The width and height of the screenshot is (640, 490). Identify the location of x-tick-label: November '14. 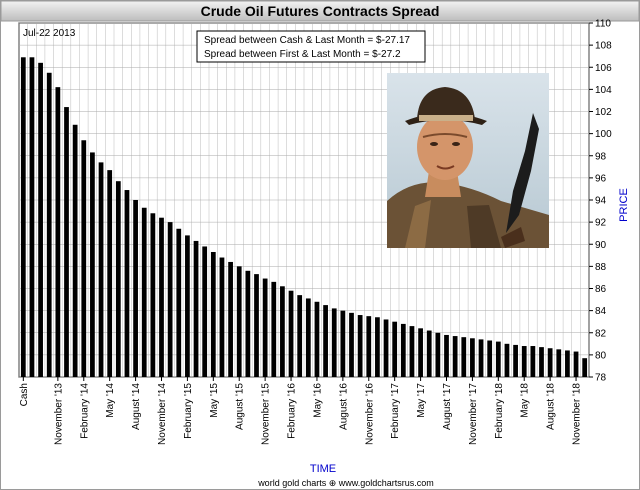
(162, 414).